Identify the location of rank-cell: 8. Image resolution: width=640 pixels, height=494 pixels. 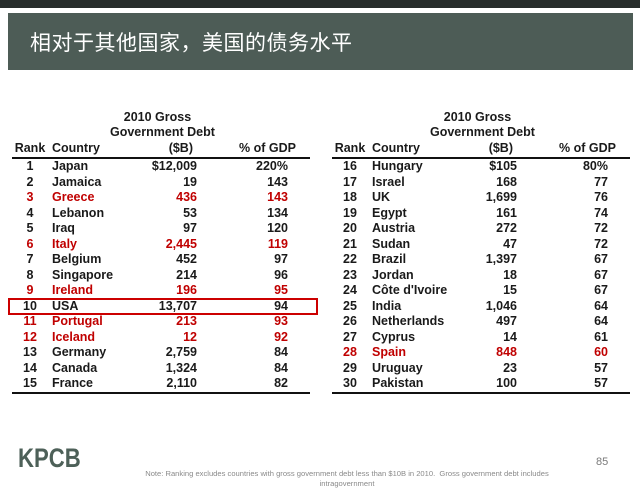
(30, 274).